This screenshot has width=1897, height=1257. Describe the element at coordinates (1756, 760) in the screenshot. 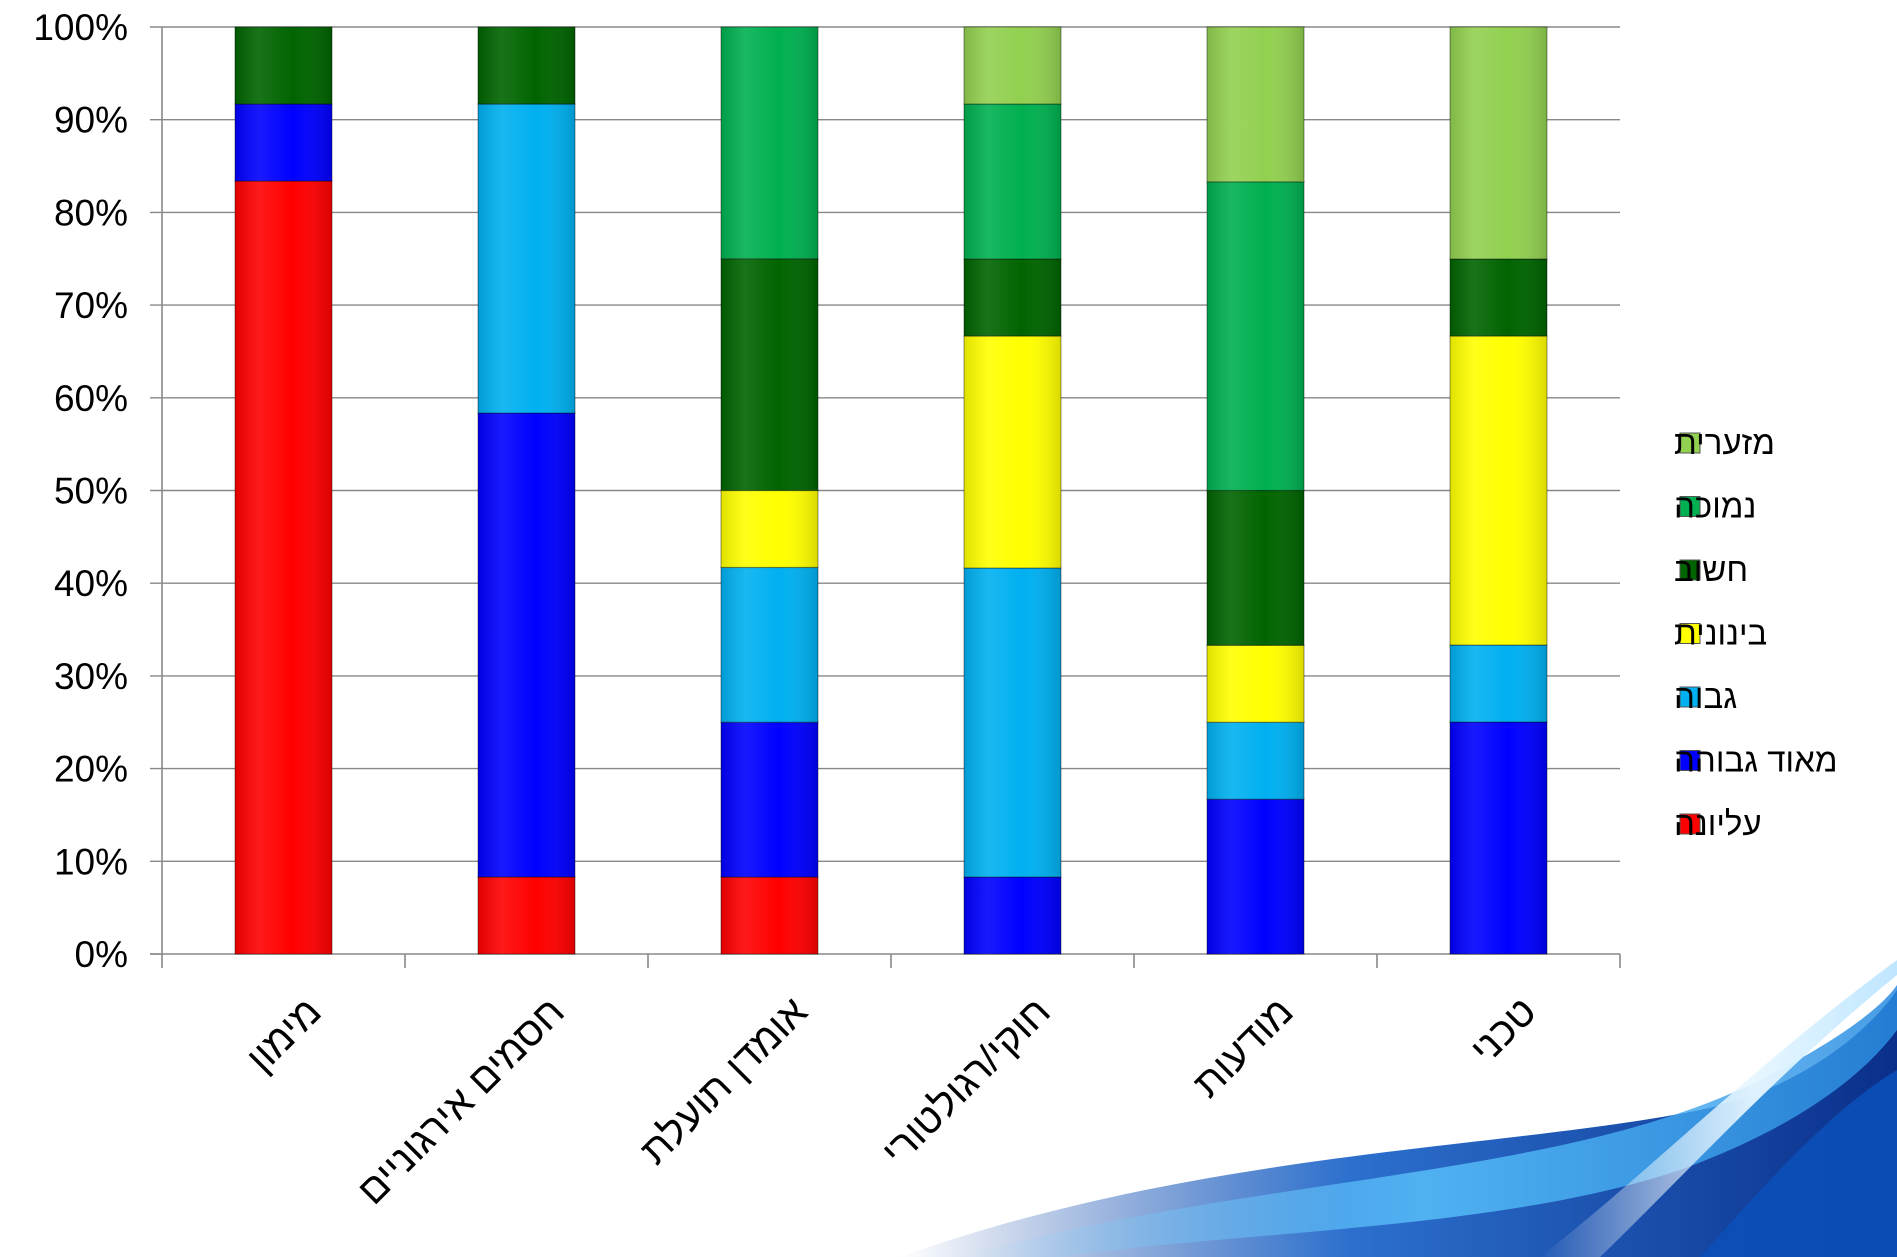

I see `legend-label: מאוד גבוהה` at that location.